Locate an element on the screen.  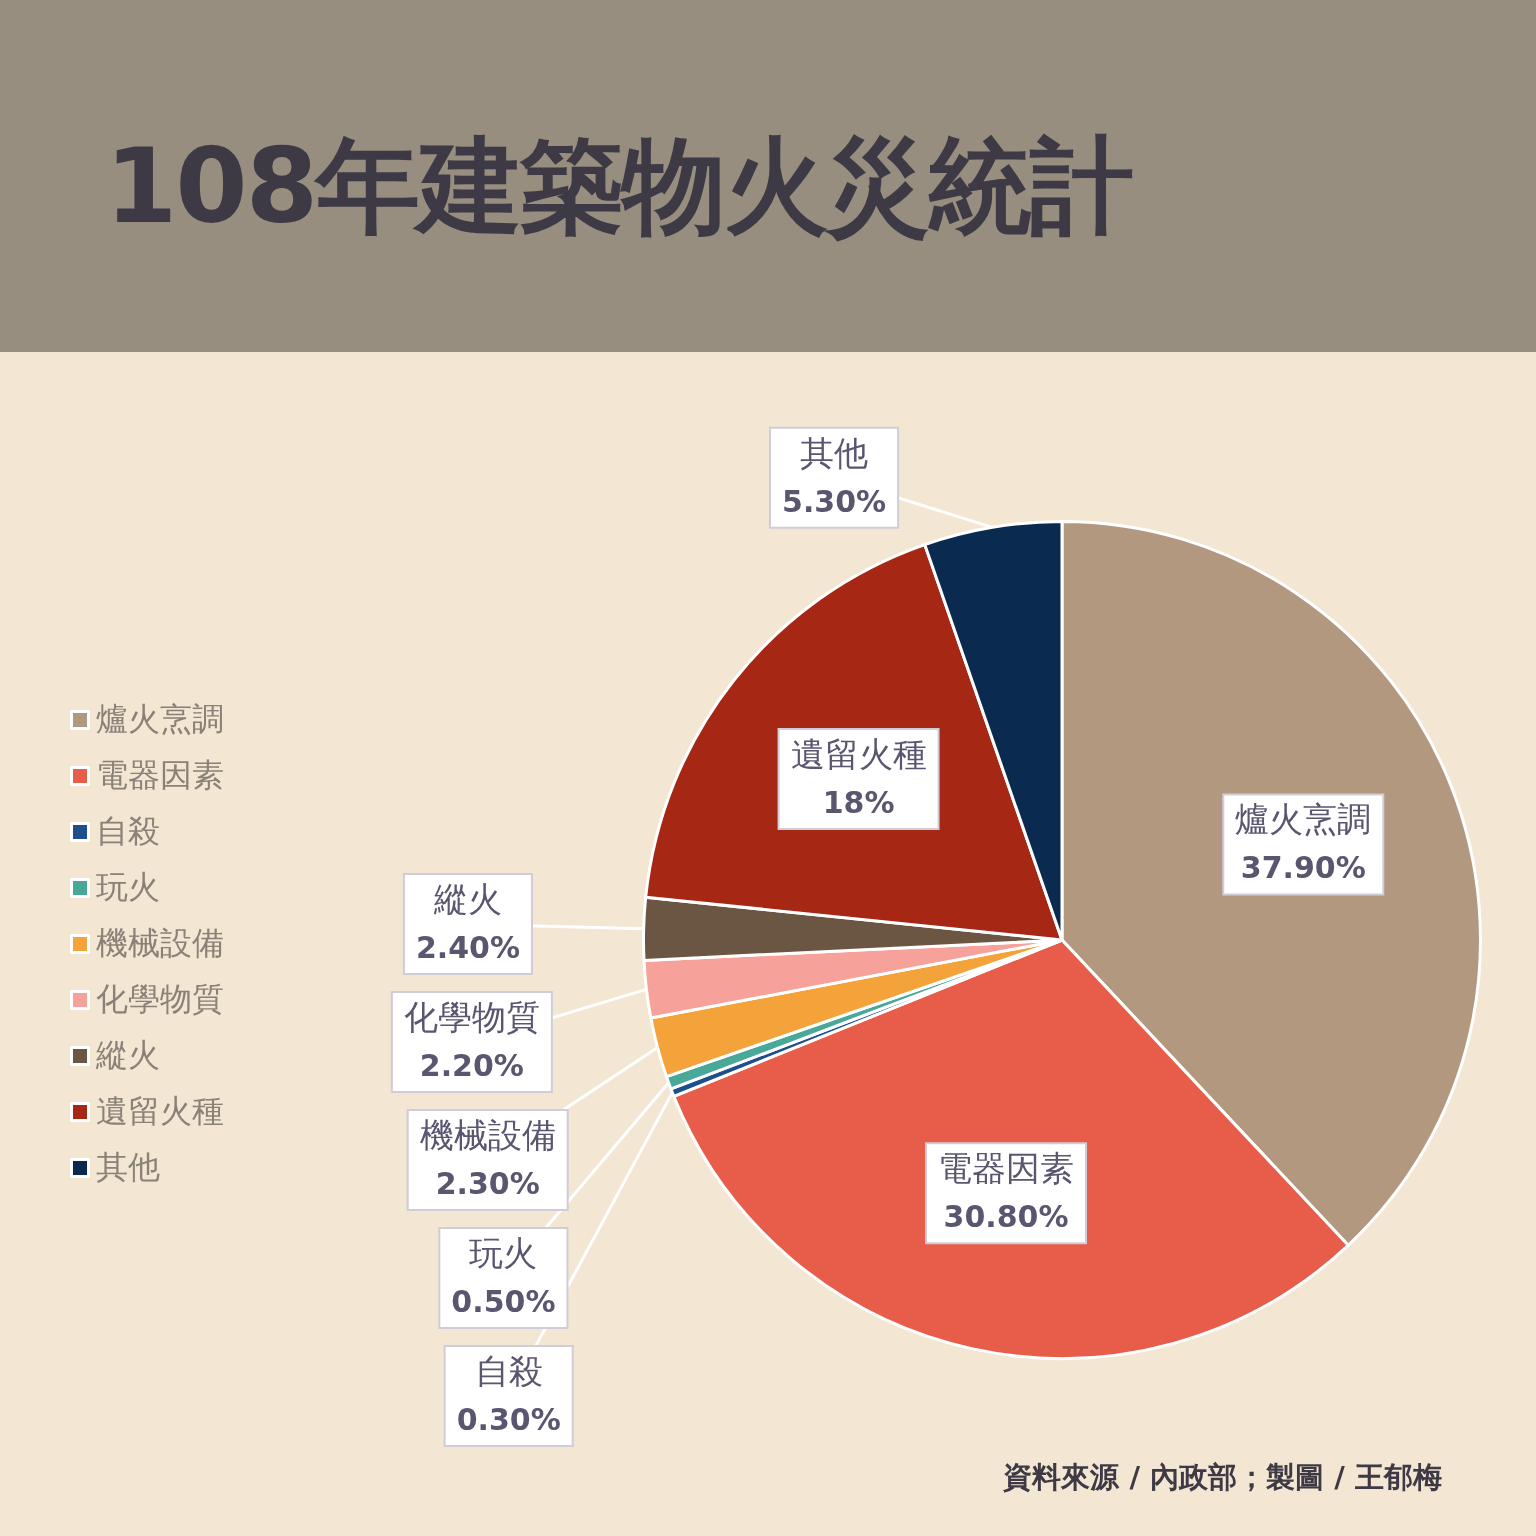
data-label: 2.20% is located at coordinates (471, 1065).